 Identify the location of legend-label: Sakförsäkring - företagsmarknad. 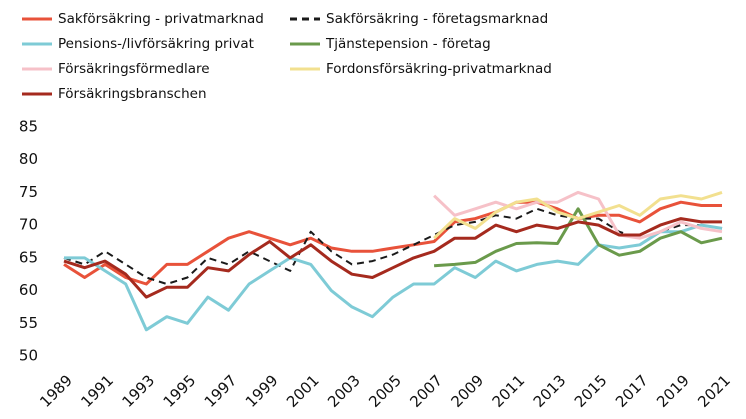
(437, 19).